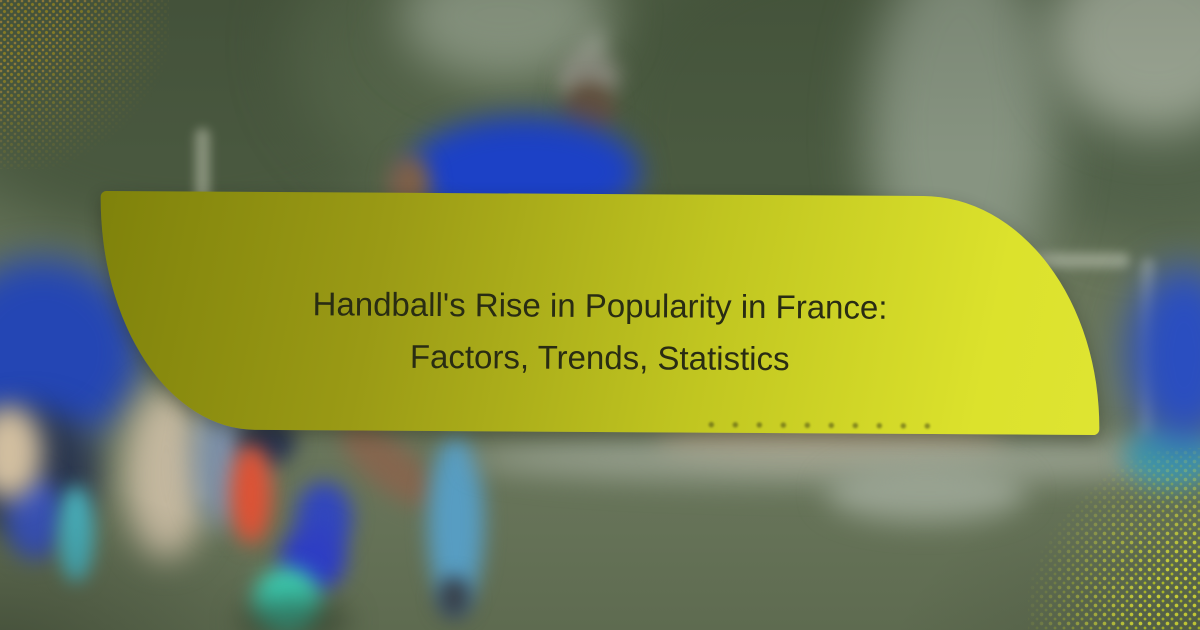 This screenshot has width=1200, height=630. What do you see at coordinates (454, 598) in the screenshot?
I see `training-pole-tip` at bounding box center [454, 598].